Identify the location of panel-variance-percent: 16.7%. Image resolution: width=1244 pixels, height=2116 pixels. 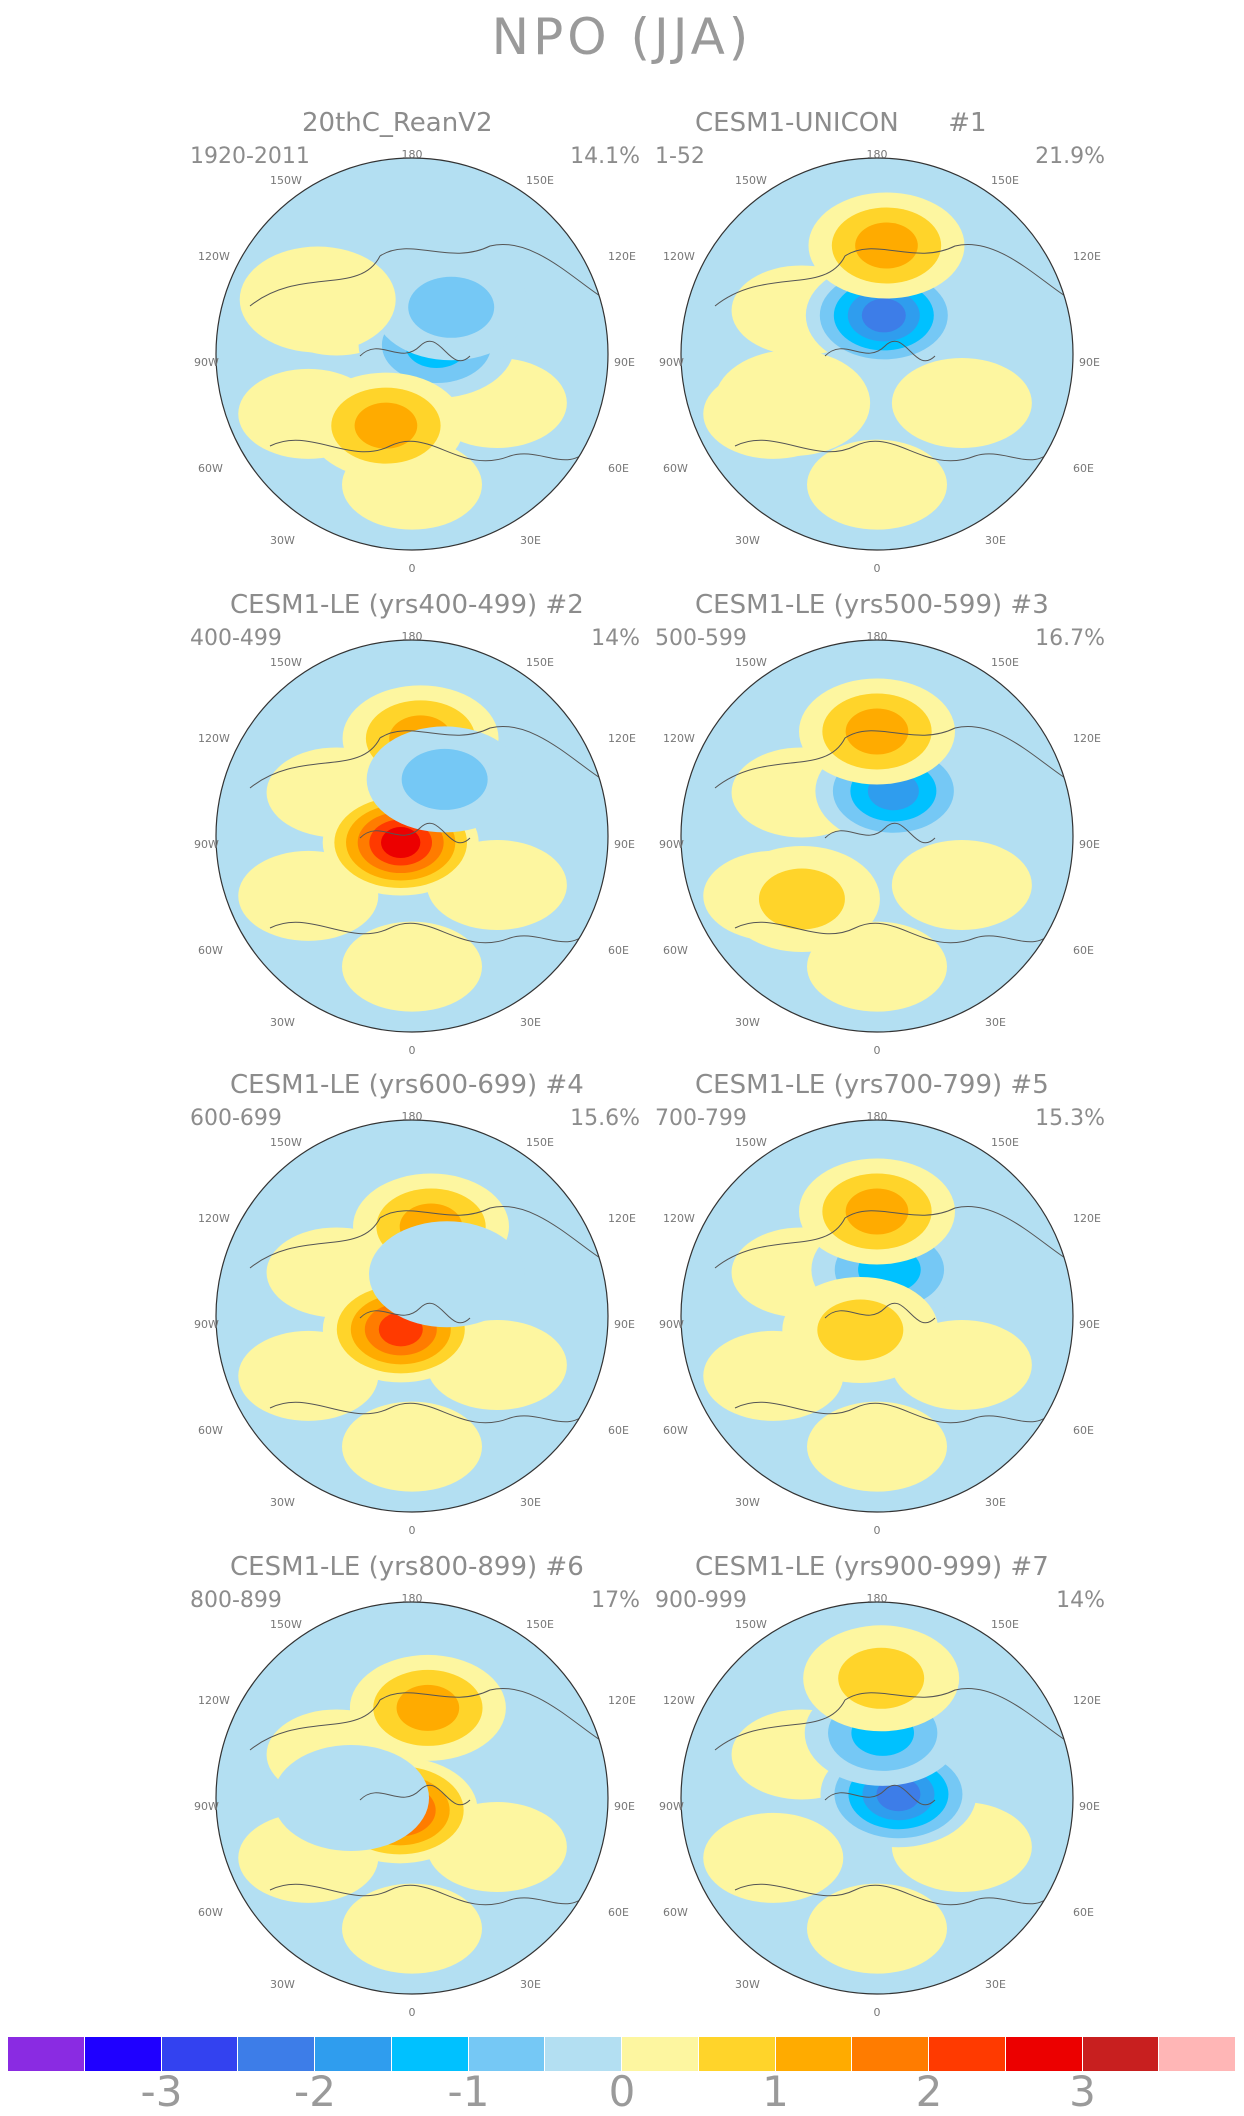
(1070, 638).